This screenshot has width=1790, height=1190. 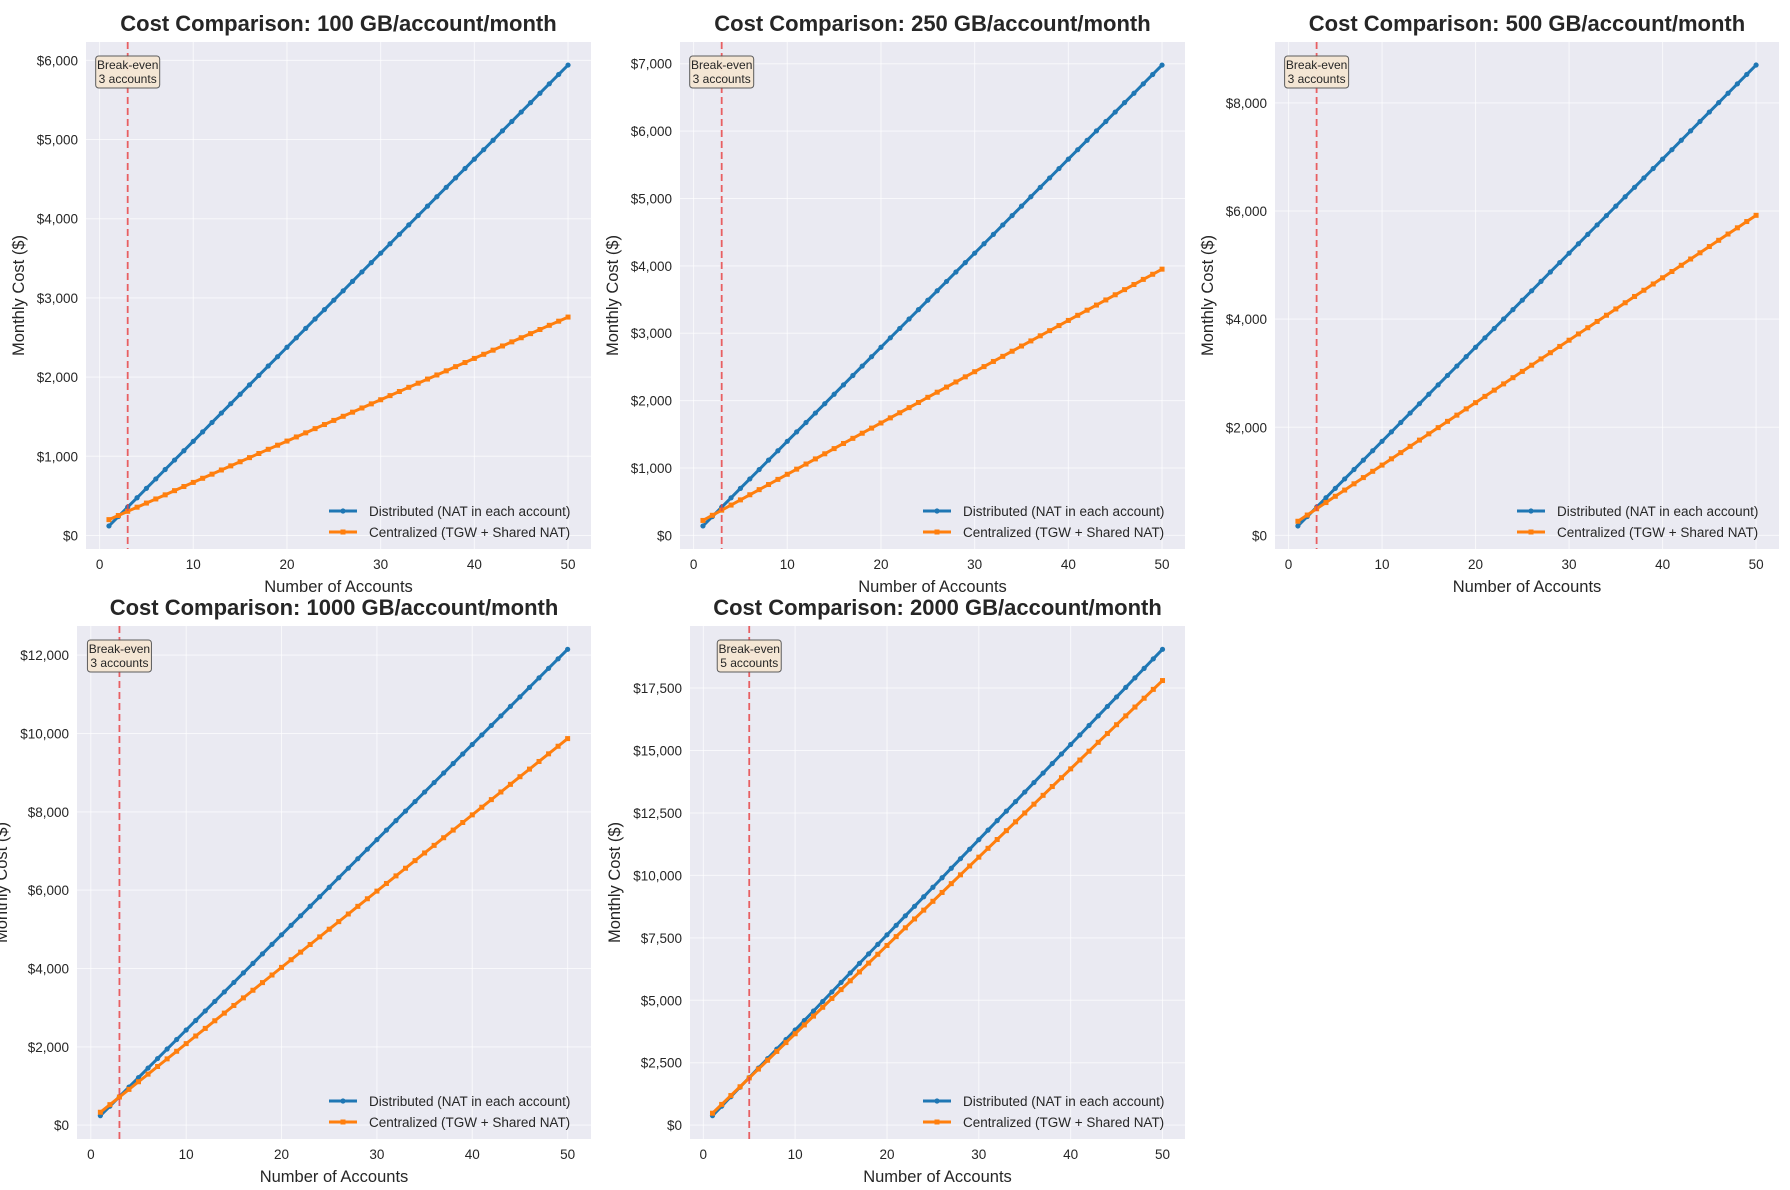 I want to click on y-tick-label: $4,000, so click(x=1246, y=319).